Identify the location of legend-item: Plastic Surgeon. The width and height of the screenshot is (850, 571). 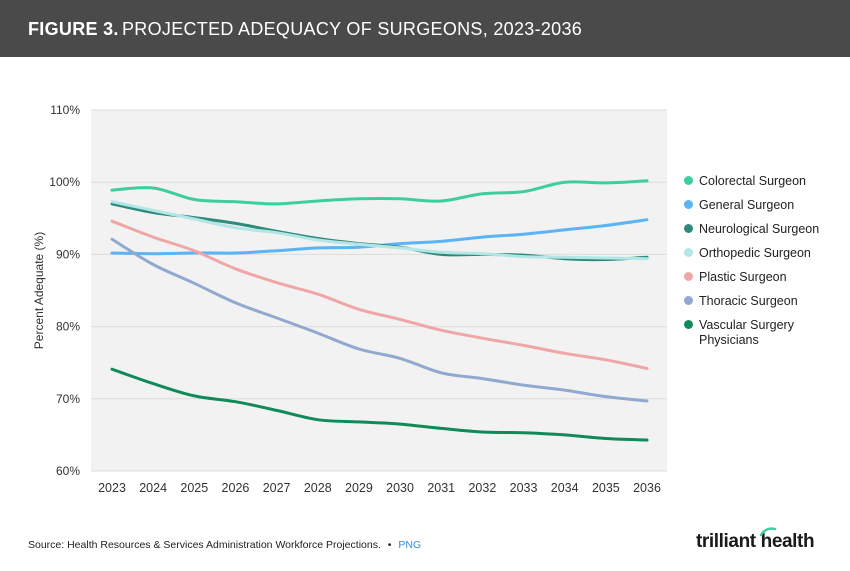
(764, 282).